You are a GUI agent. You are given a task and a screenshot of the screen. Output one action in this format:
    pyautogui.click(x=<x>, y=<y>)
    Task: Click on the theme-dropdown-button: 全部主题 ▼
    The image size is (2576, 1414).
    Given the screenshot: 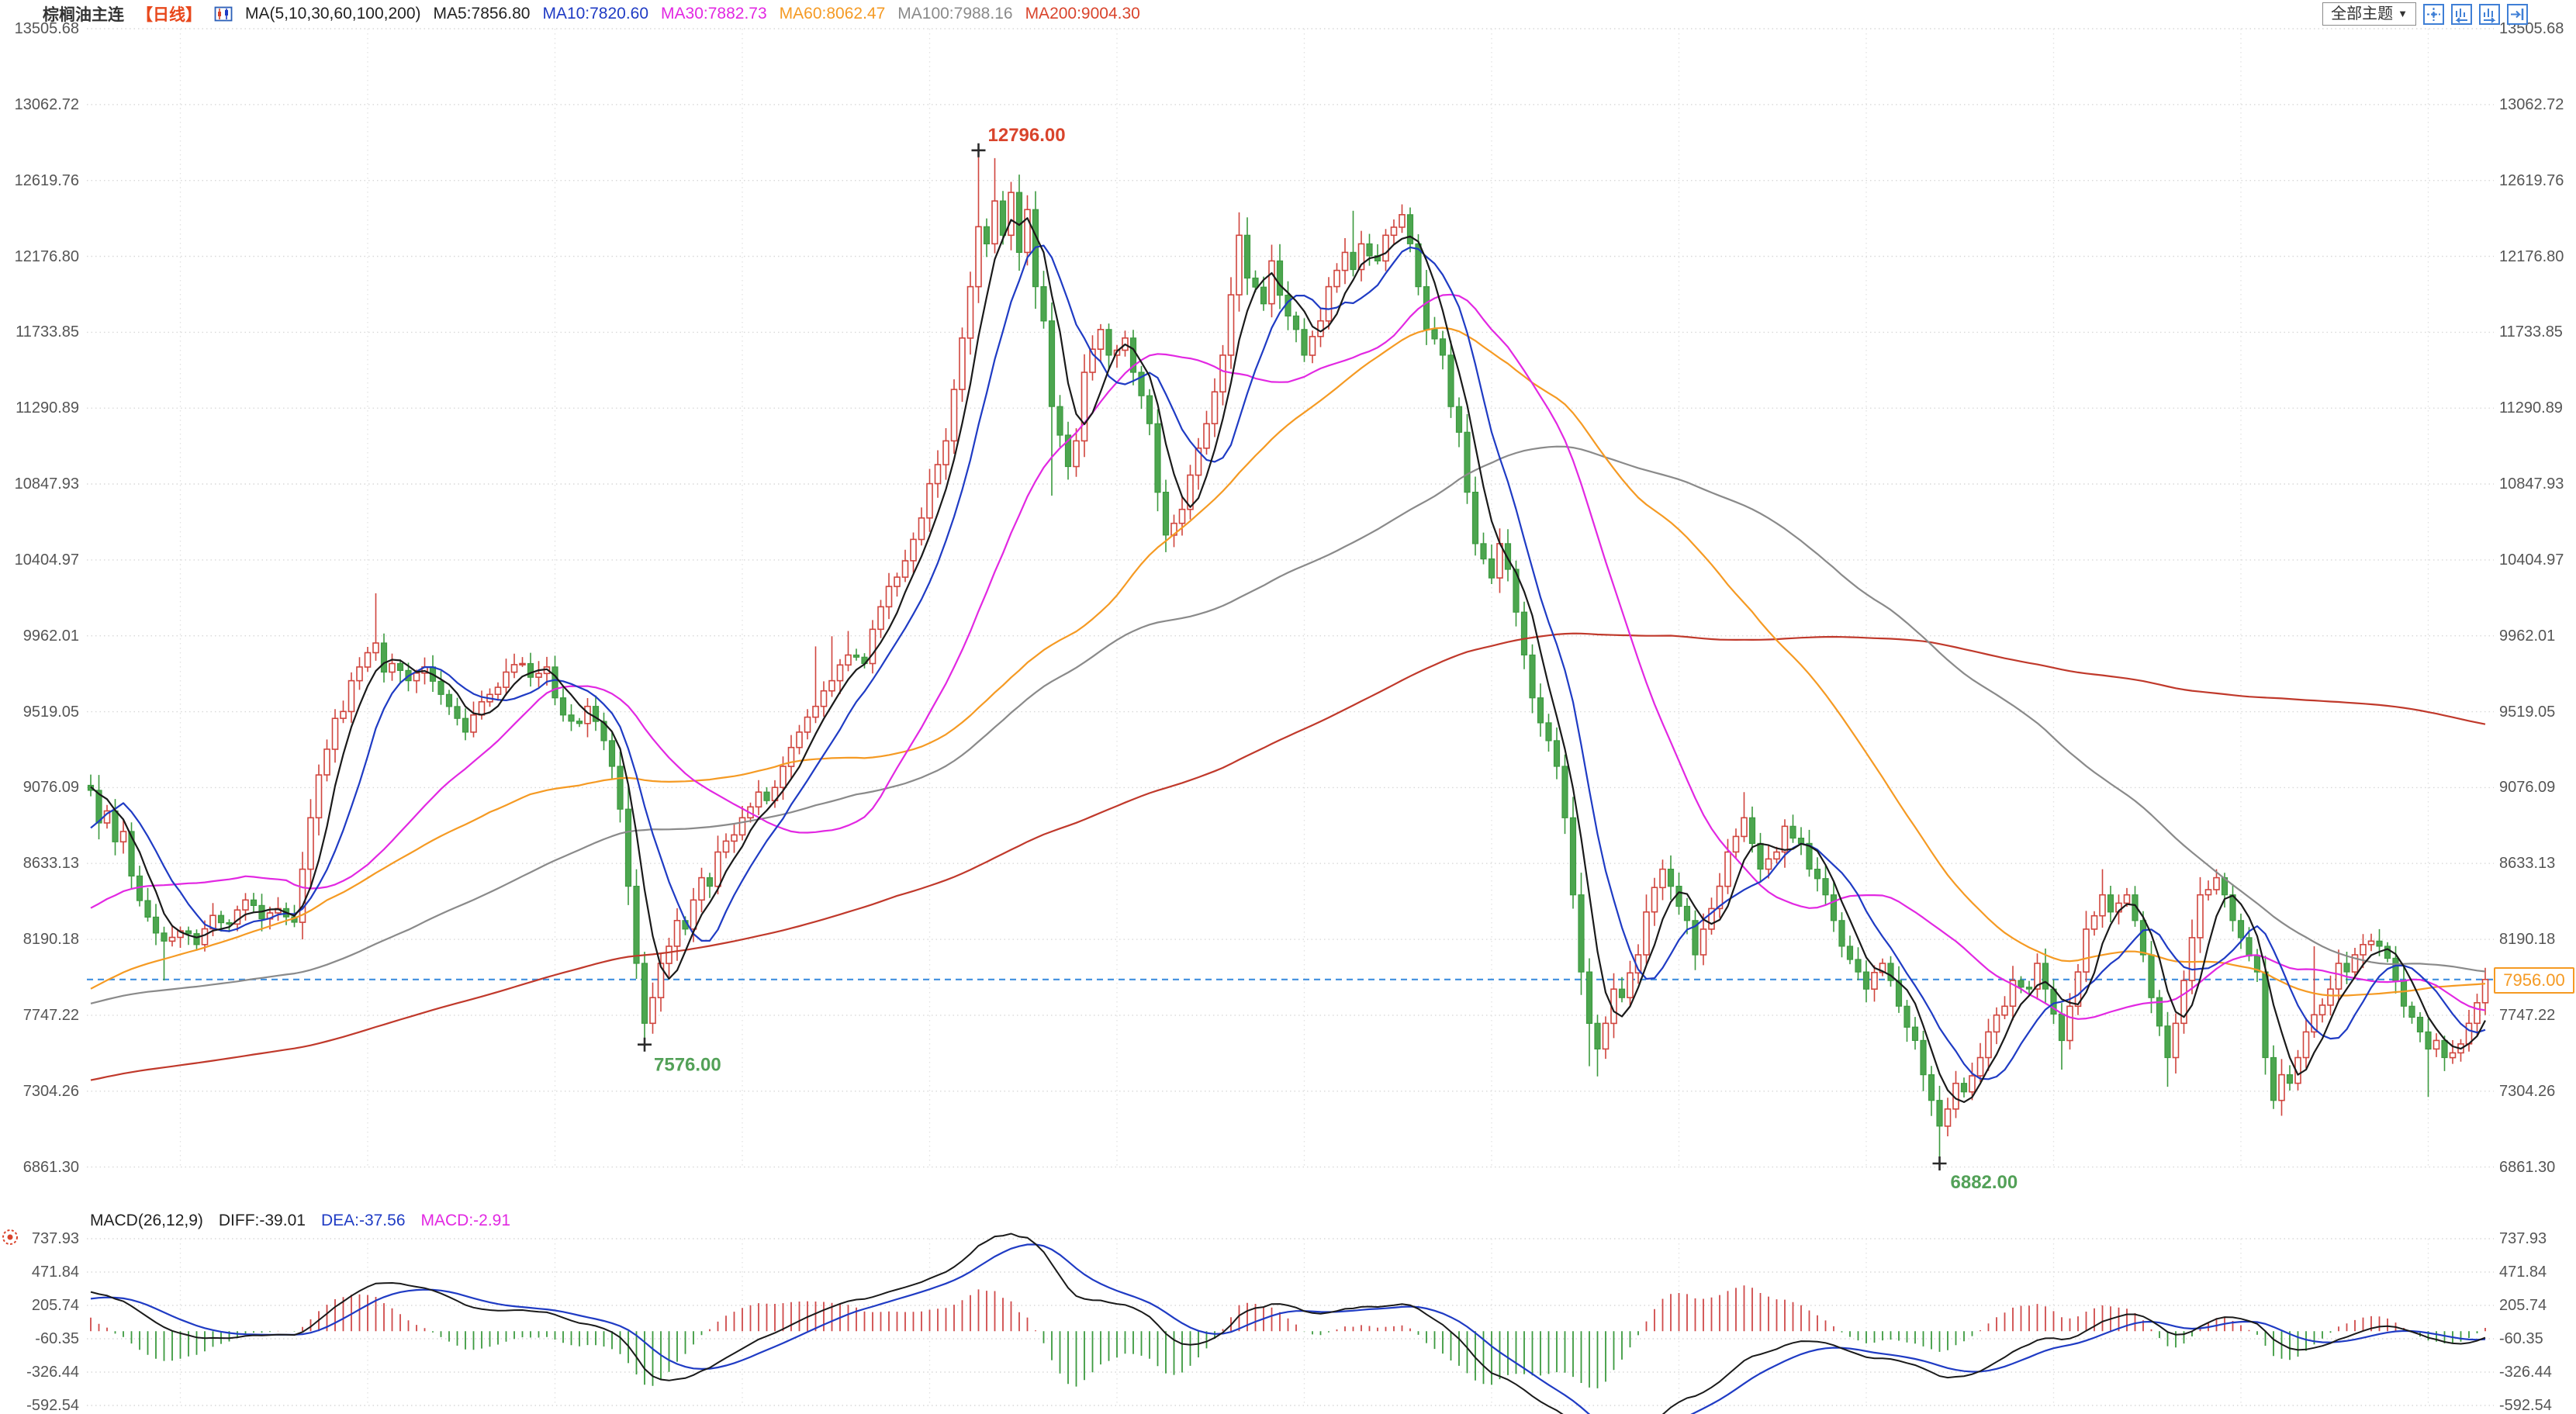 What is the action you would take?
    pyautogui.click(x=2369, y=14)
    